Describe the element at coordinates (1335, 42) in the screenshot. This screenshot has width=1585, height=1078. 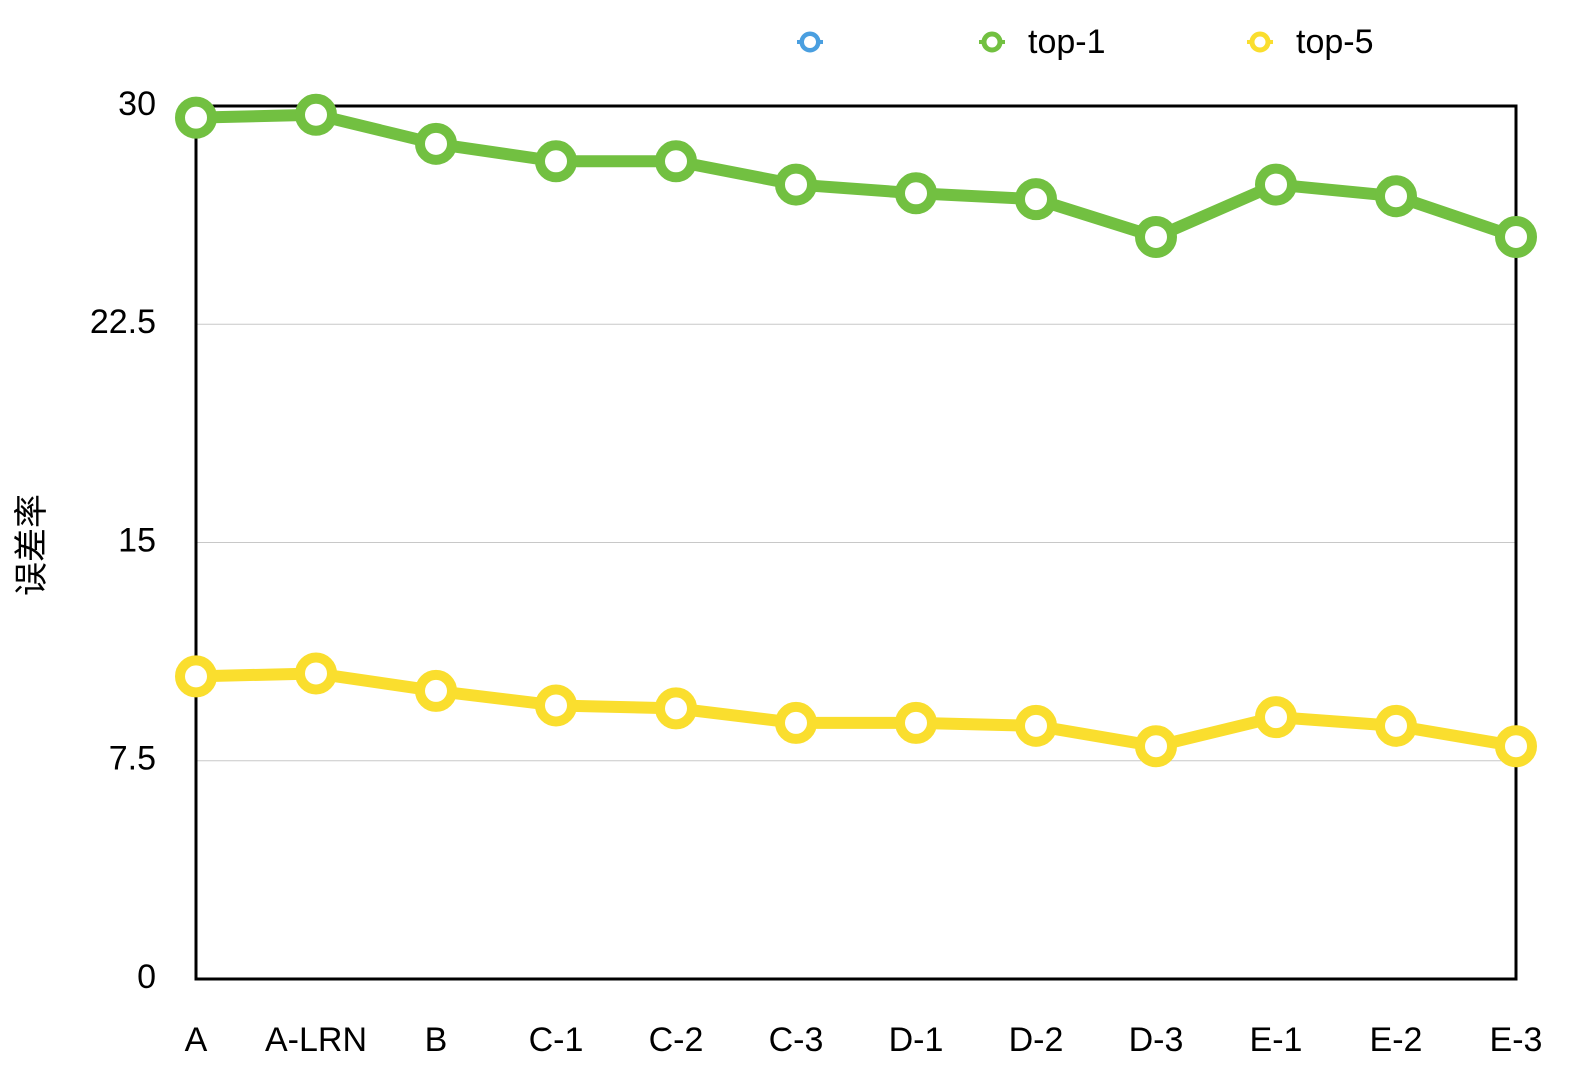
I see `legend-label: top-5` at that location.